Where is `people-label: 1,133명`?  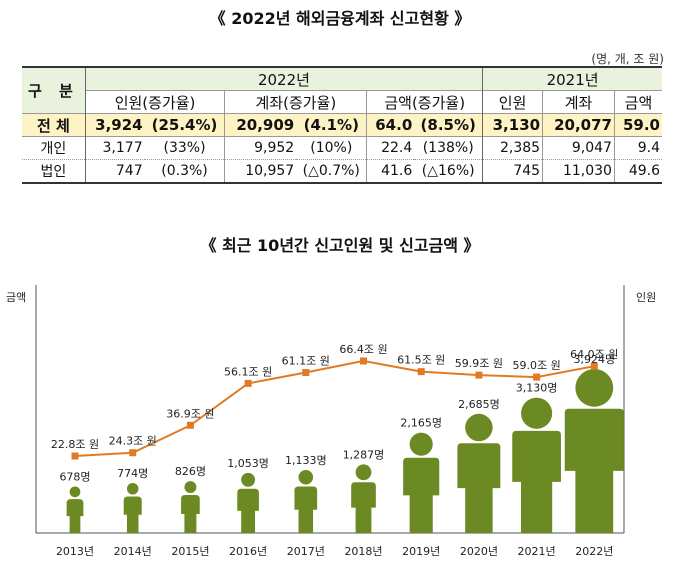
people-label: 1,133명 is located at coordinates (306, 460).